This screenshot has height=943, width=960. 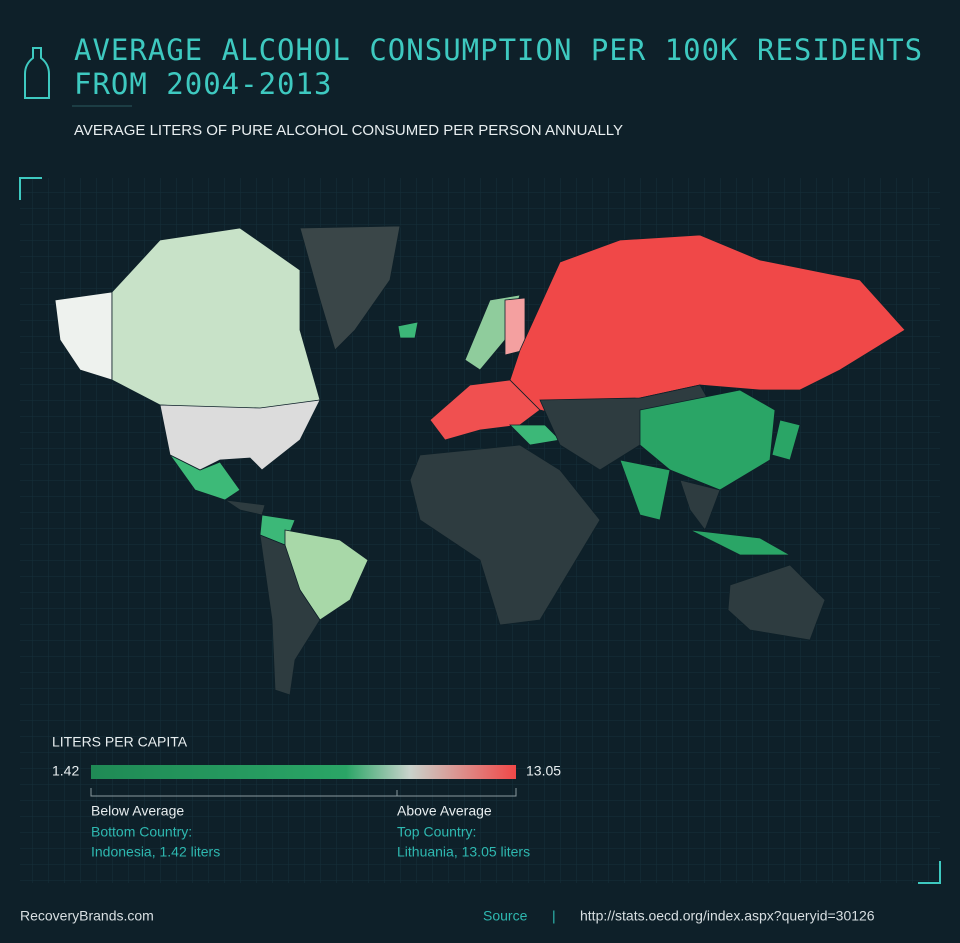 What do you see at coordinates (120, 742) in the screenshot?
I see `legend-title: LITERS PER CAPITA` at bounding box center [120, 742].